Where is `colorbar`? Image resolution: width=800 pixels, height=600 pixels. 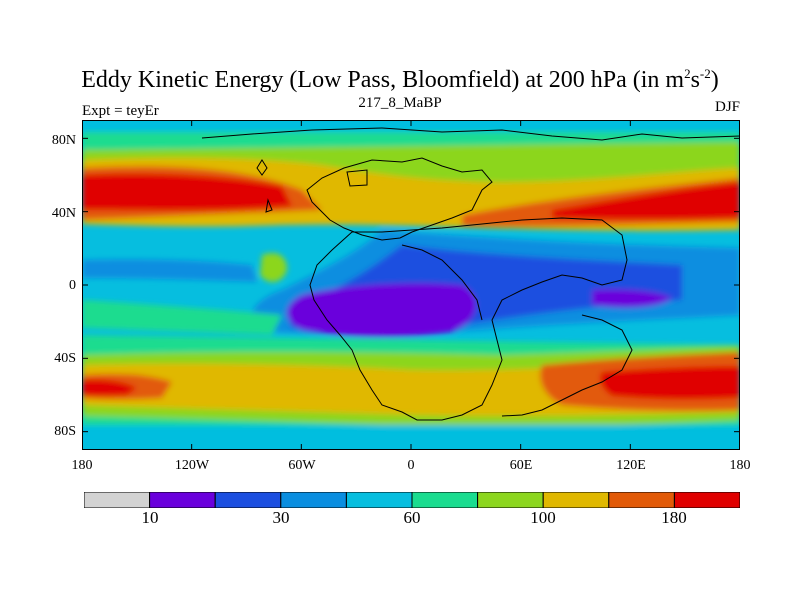
colorbar is located at coordinates (412, 500).